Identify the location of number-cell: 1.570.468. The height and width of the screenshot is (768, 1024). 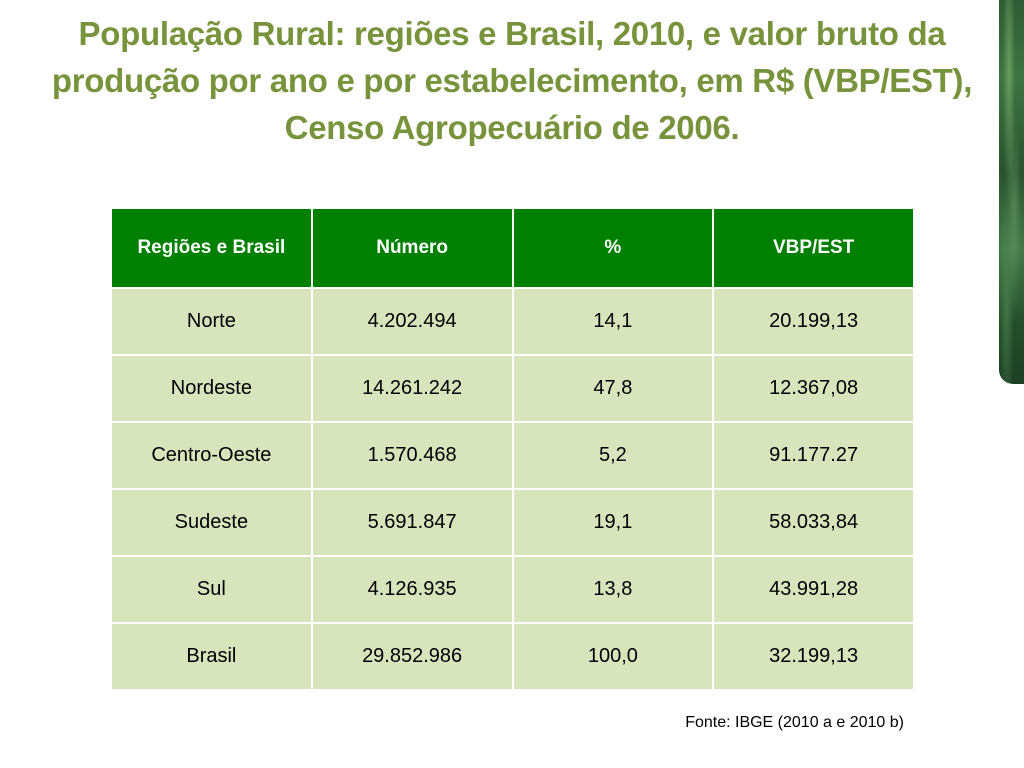
(412, 455).